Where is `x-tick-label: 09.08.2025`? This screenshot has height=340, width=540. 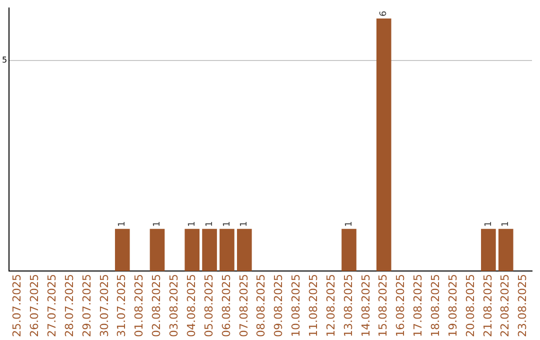 x-tick-label: 09.08.2025 is located at coordinates (279, 306).